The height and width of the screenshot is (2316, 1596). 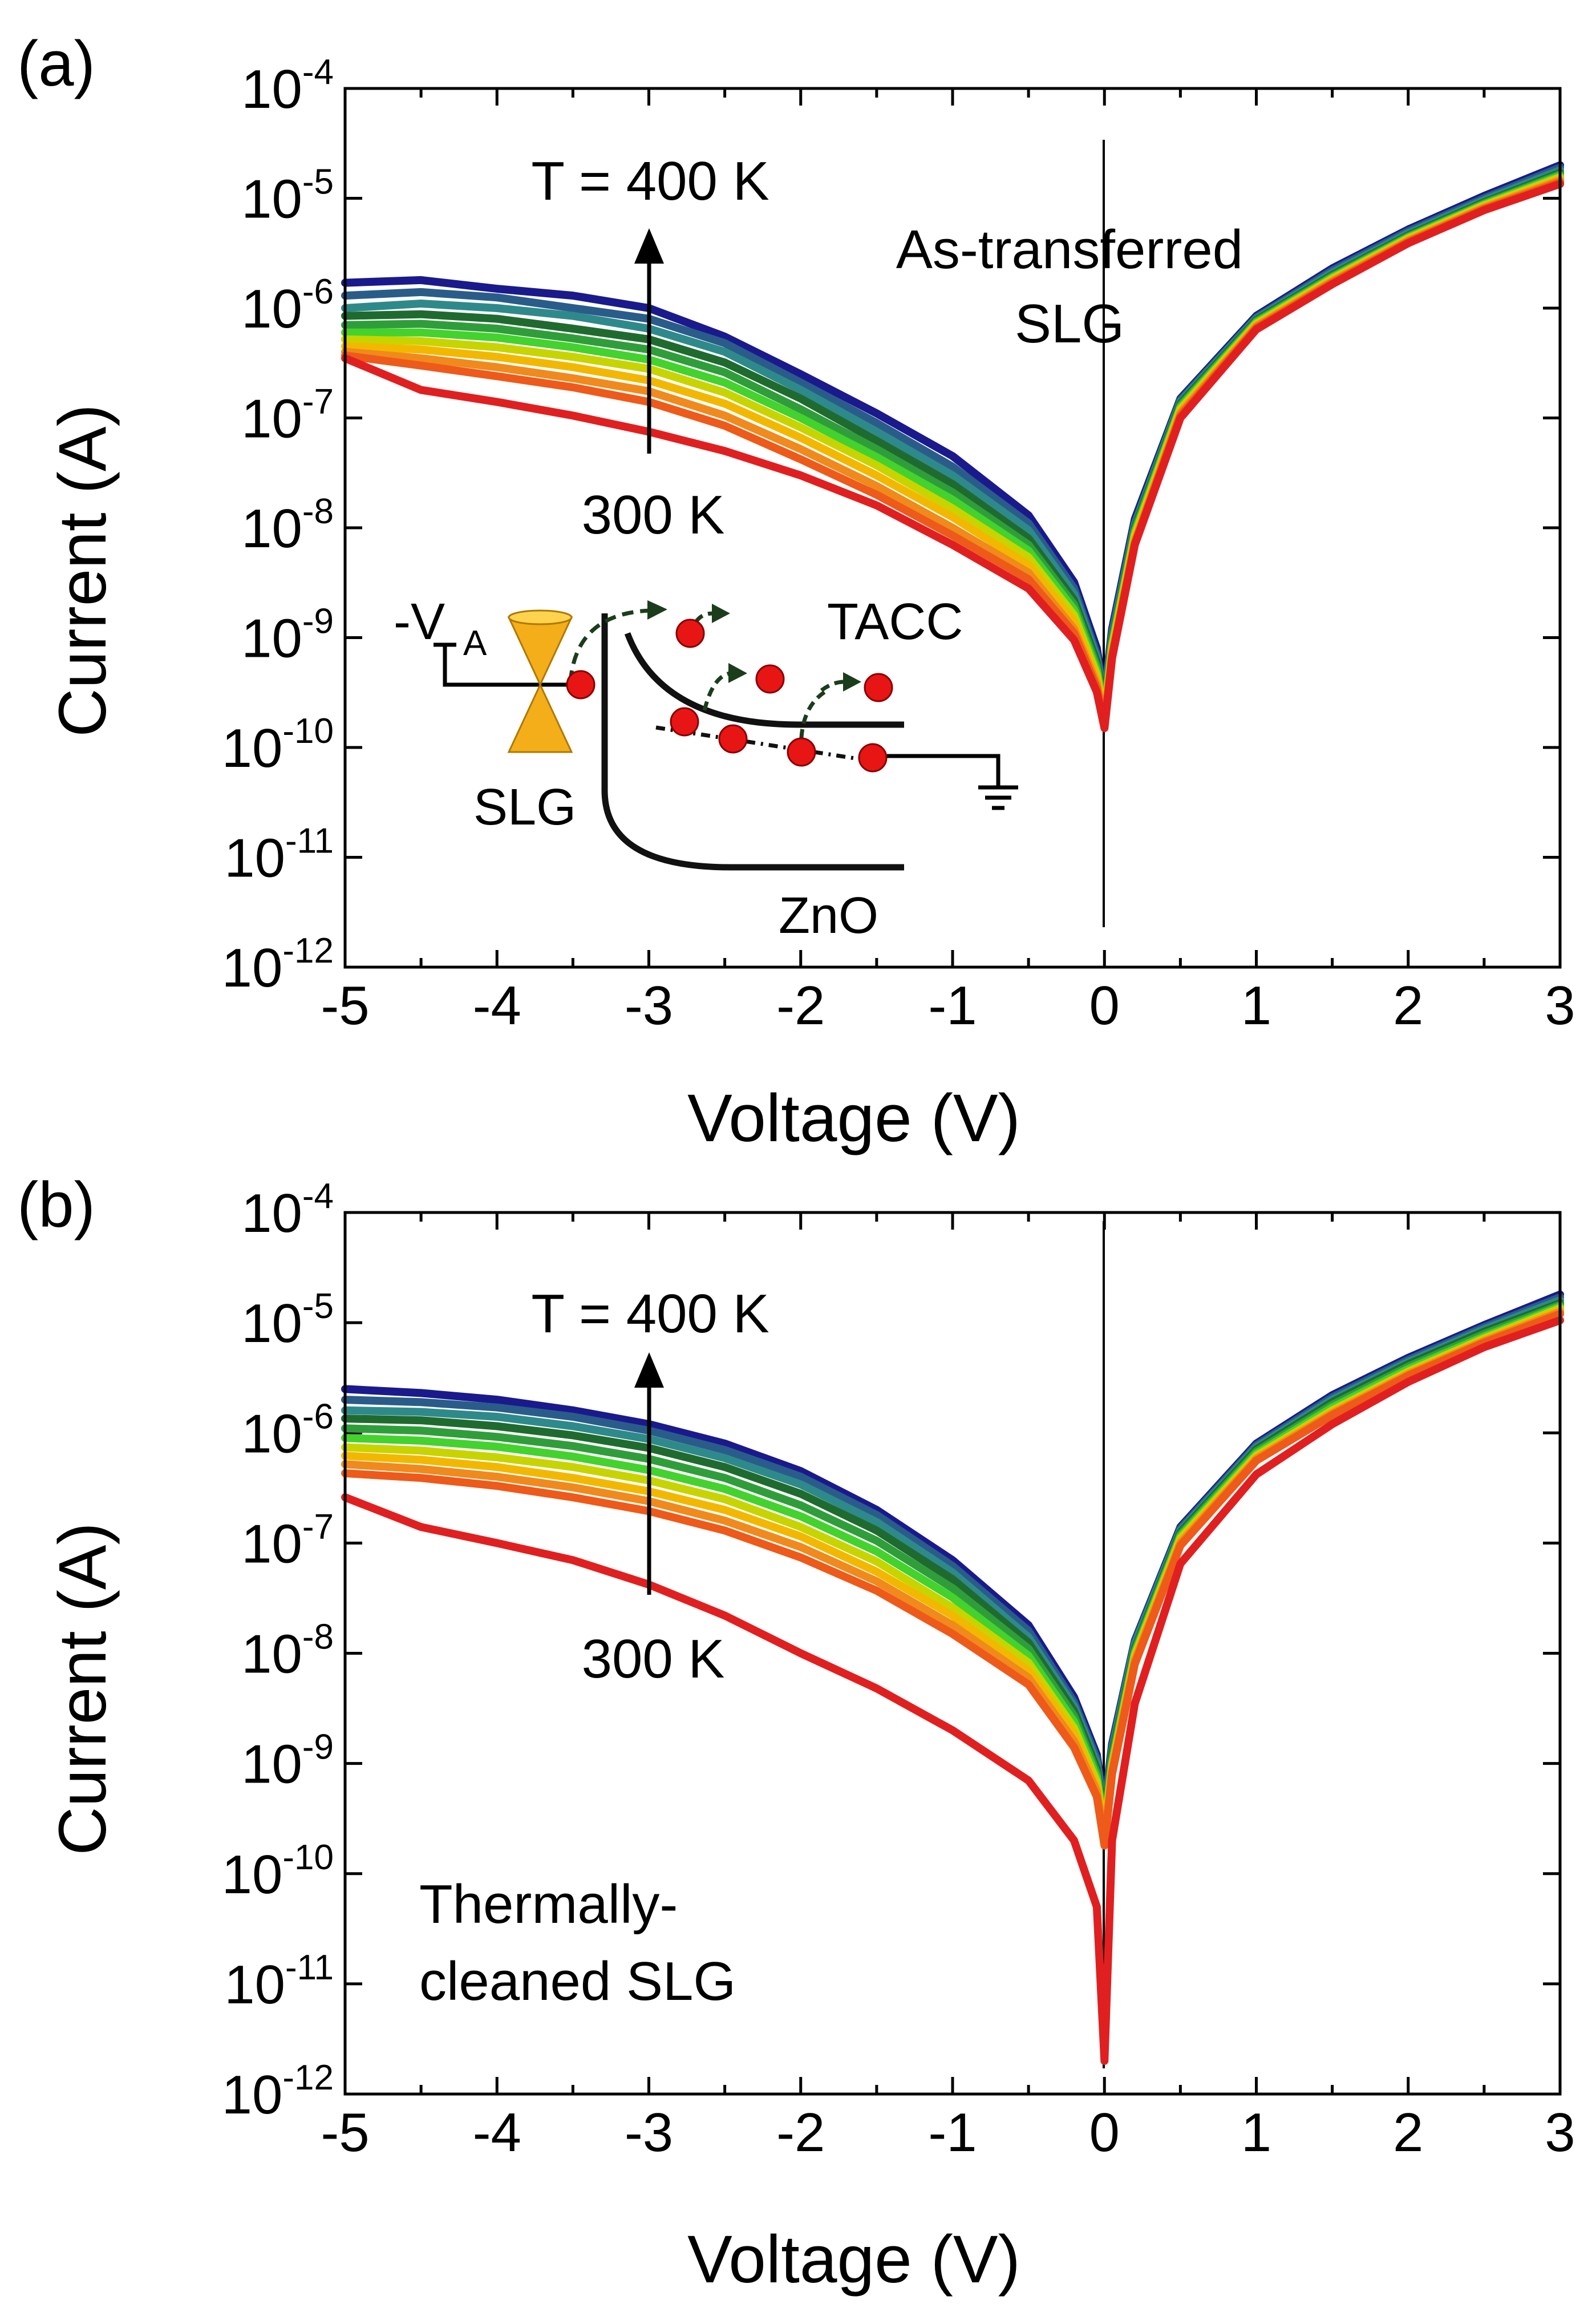 I want to click on inset-ground-wire, so click(x=943, y=770).